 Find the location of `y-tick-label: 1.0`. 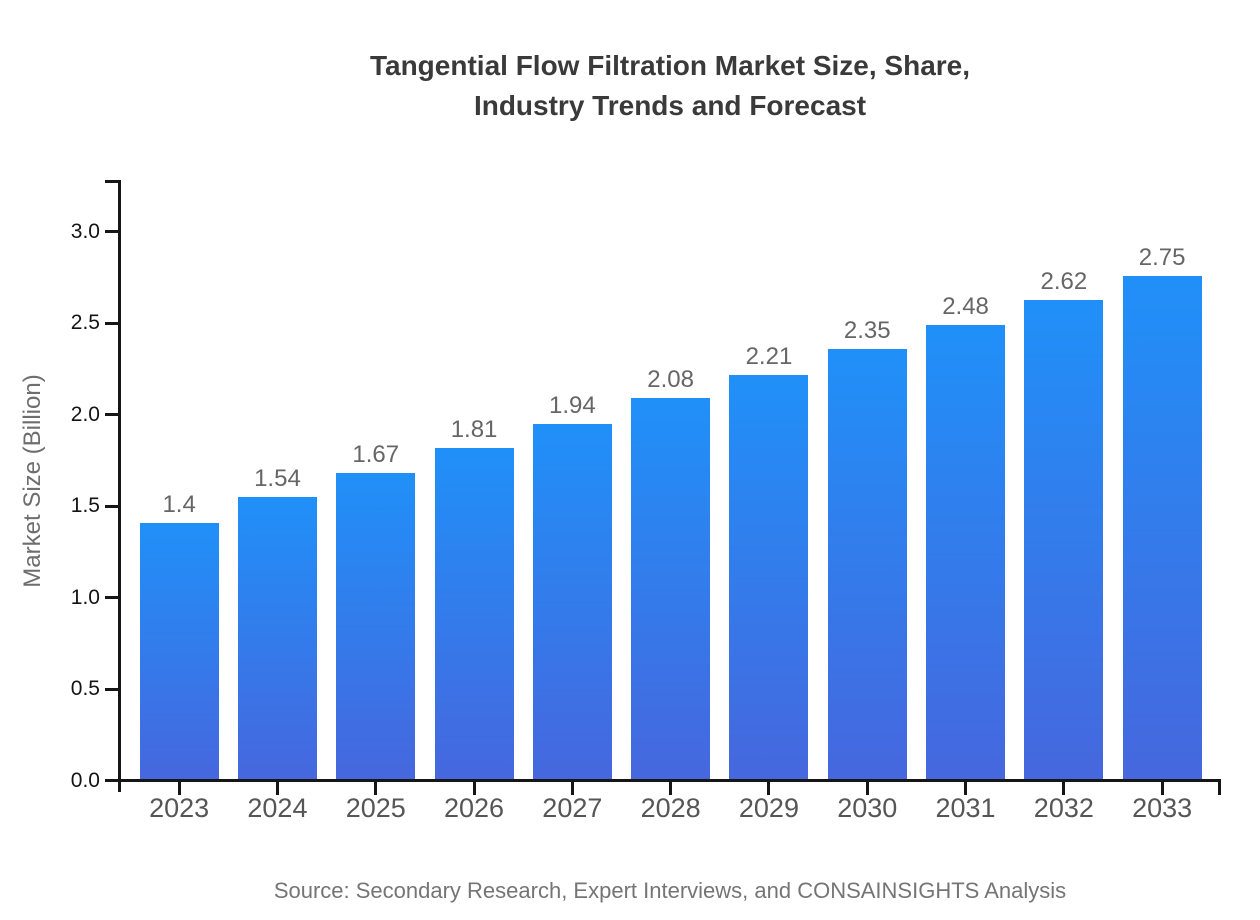

y-tick-label: 1.0 is located at coordinates (85, 597).